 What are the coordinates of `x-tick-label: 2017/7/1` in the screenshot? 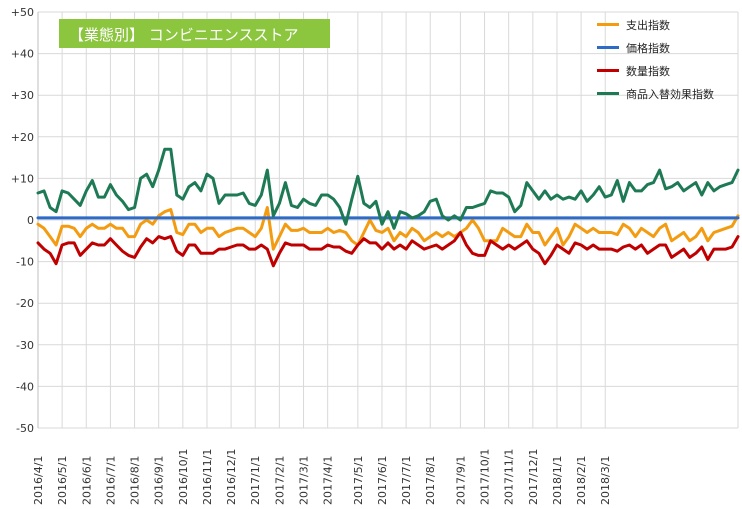 It's located at (406, 480).